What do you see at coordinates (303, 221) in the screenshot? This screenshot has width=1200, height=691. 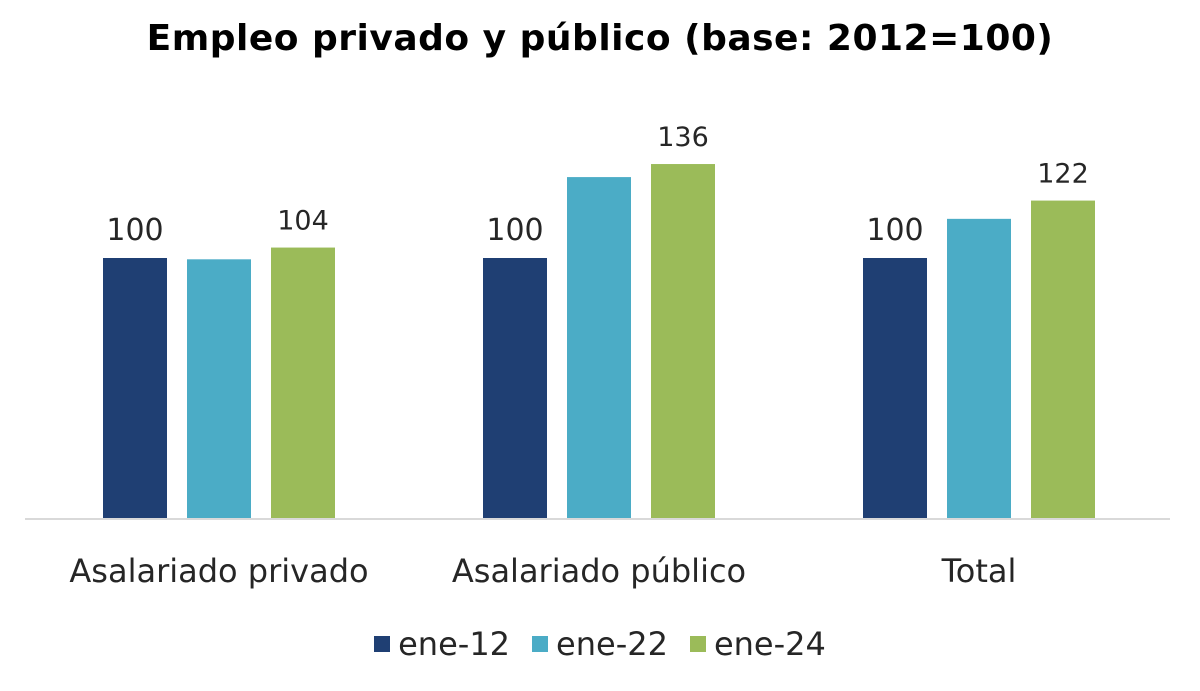 I see `data-label-ene-24-0: 104` at bounding box center [303, 221].